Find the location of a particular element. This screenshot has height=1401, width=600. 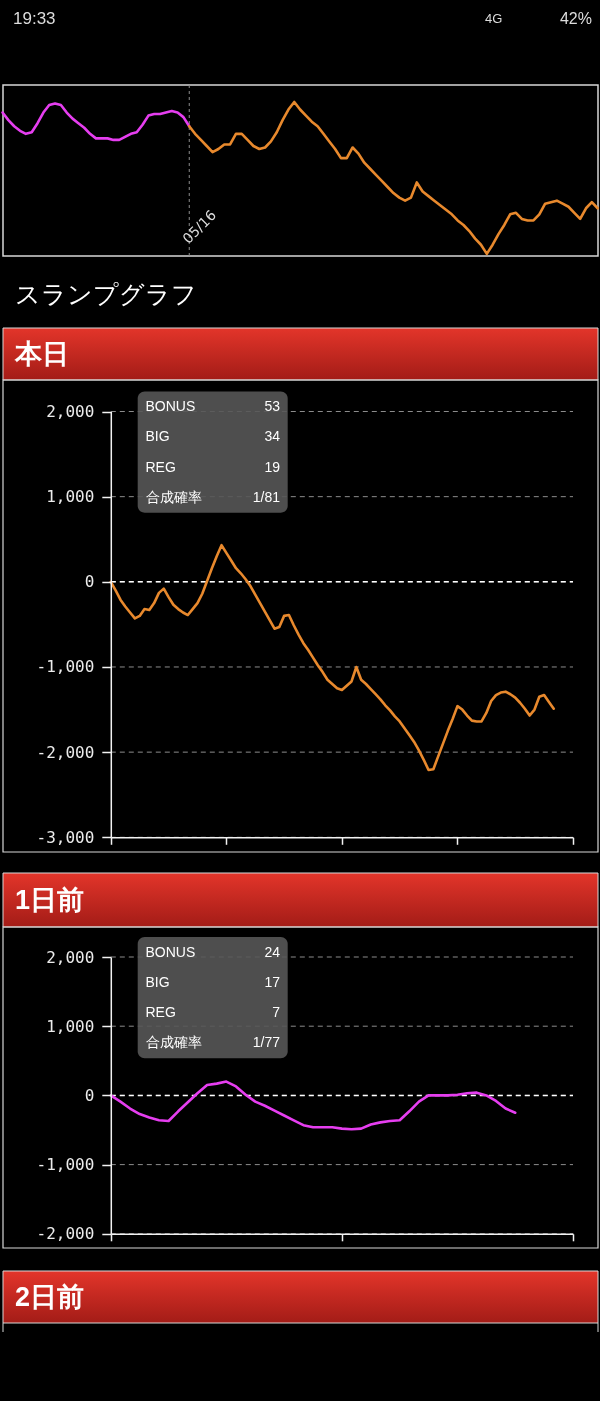

annotation: 1/77 is located at coordinates (266, 1042).